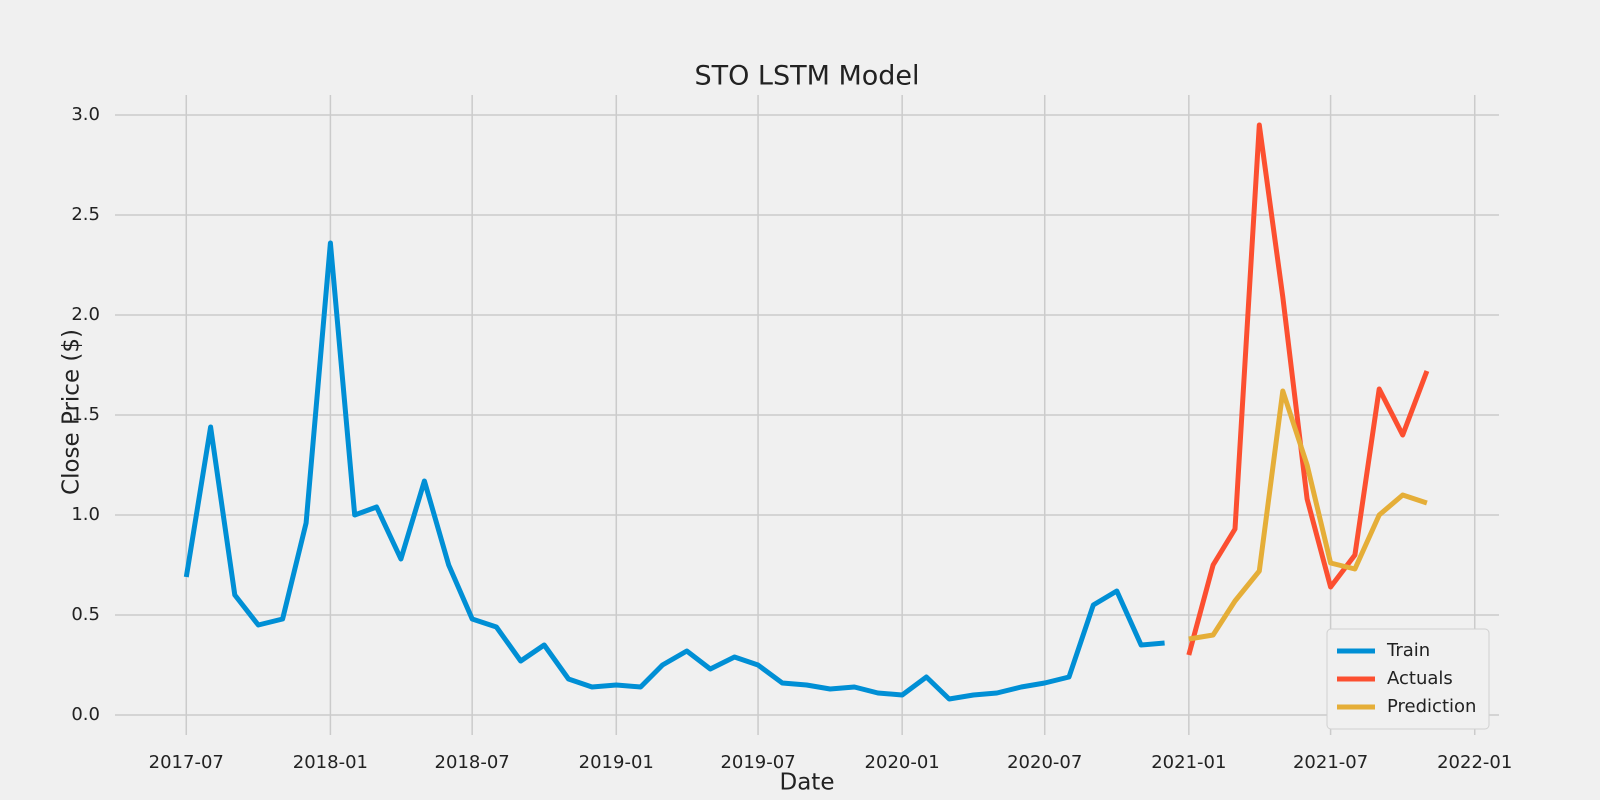 The image size is (1600, 800). What do you see at coordinates (85, 114) in the screenshot?
I see `y-tick-label: 3.0` at bounding box center [85, 114].